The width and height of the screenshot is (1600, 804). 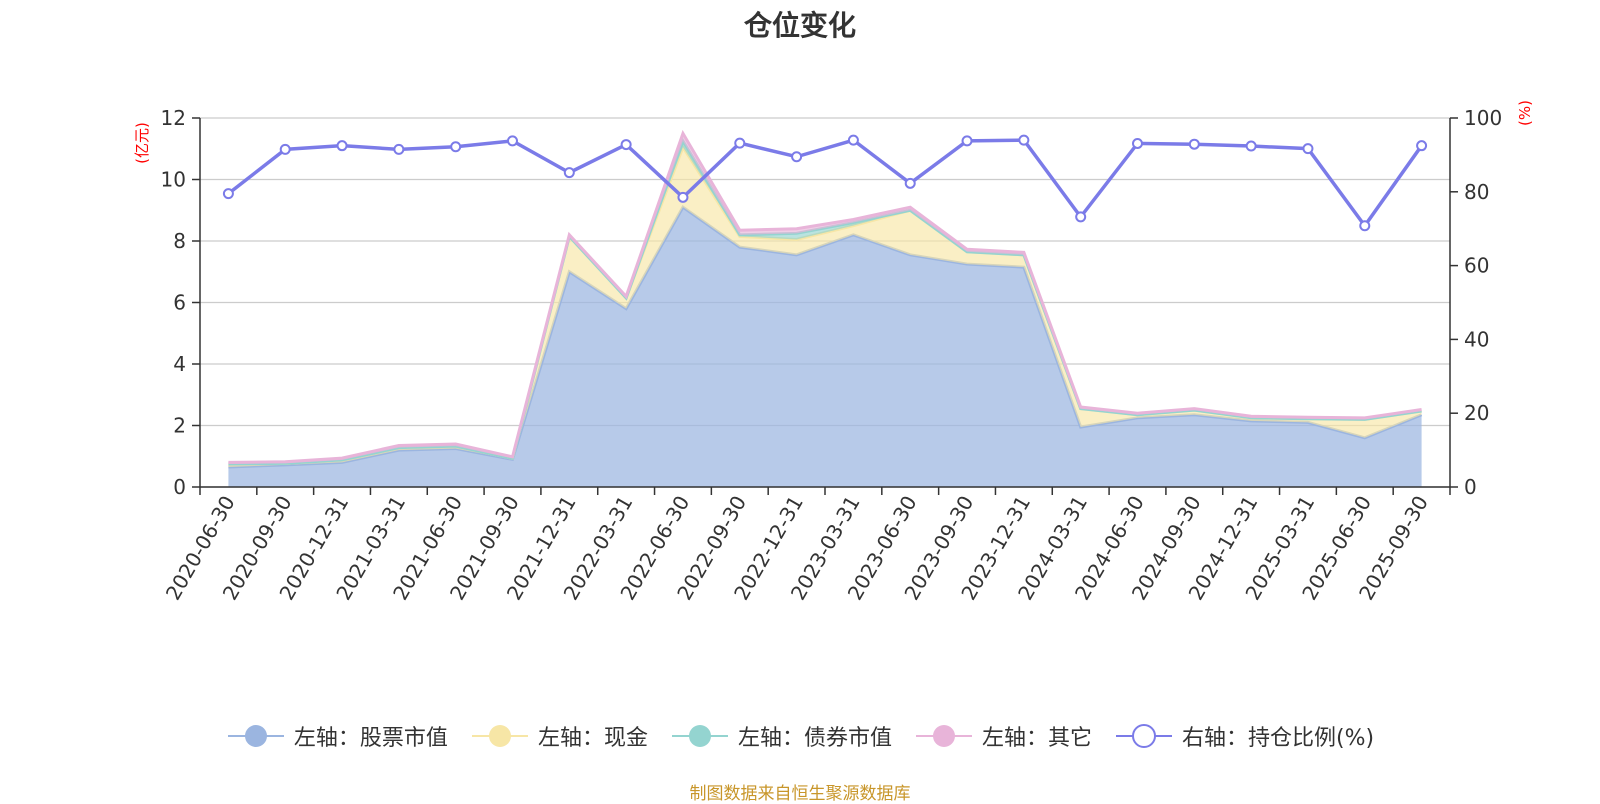 I want to click on left-axis-tick-label: 6, so click(x=179, y=303).